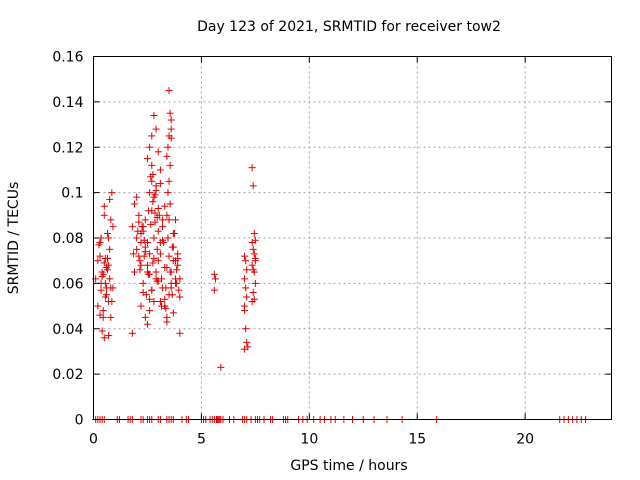 The height and width of the screenshot is (480, 640). What do you see at coordinates (79, 421) in the screenshot?
I see `y-tick-label: 0` at bounding box center [79, 421].